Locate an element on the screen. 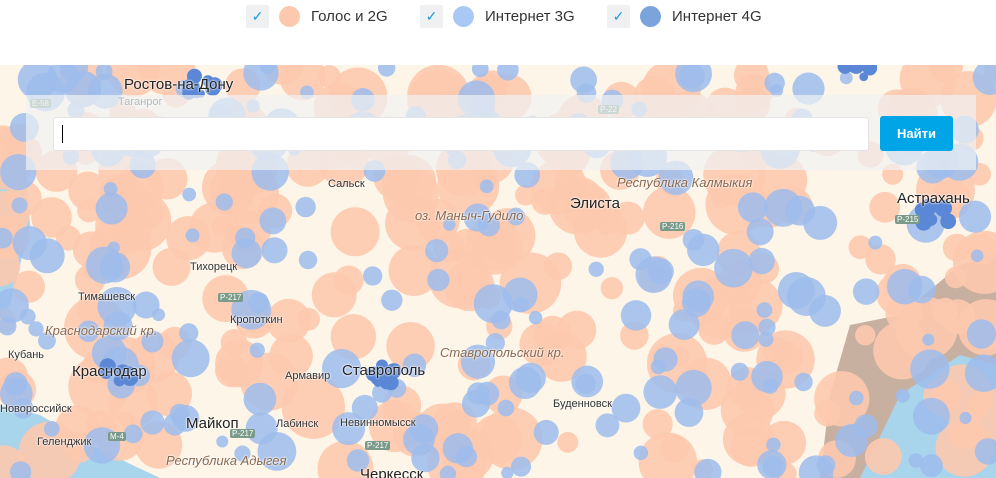  city-label: Кропоткин is located at coordinates (256, 320).